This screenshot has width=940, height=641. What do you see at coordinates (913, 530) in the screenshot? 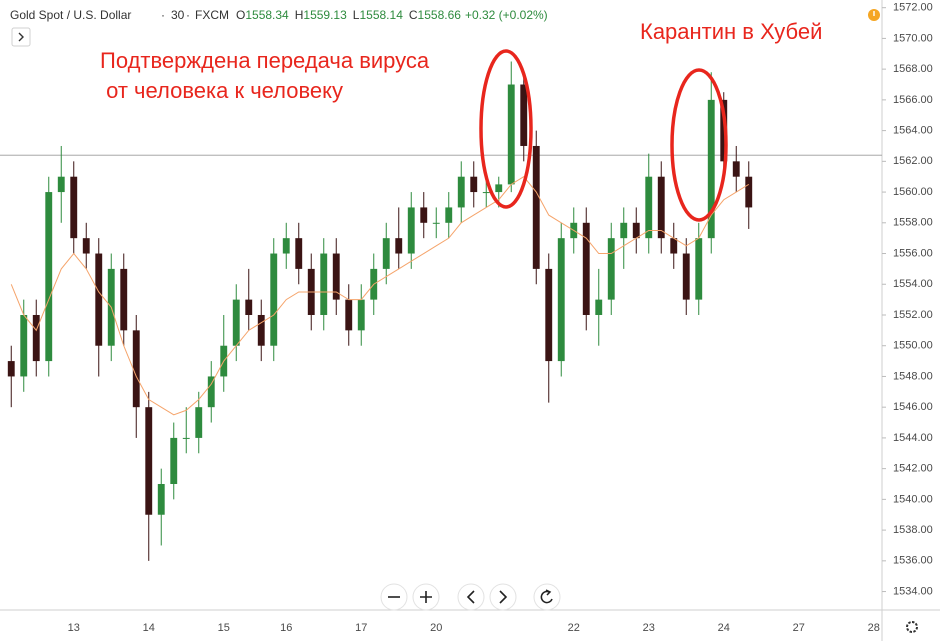
I see `y-tick-label: 1538.00` at bounding box center [913, 530].